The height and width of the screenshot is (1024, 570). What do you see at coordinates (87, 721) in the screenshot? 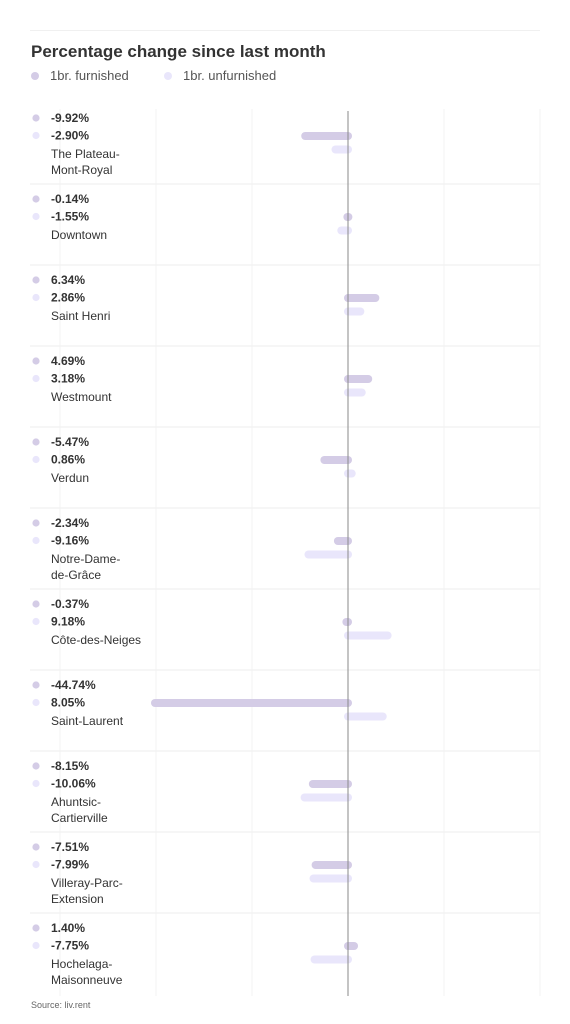
I see `category-label: Saint-Laurent` at bounding box center [87, 721].